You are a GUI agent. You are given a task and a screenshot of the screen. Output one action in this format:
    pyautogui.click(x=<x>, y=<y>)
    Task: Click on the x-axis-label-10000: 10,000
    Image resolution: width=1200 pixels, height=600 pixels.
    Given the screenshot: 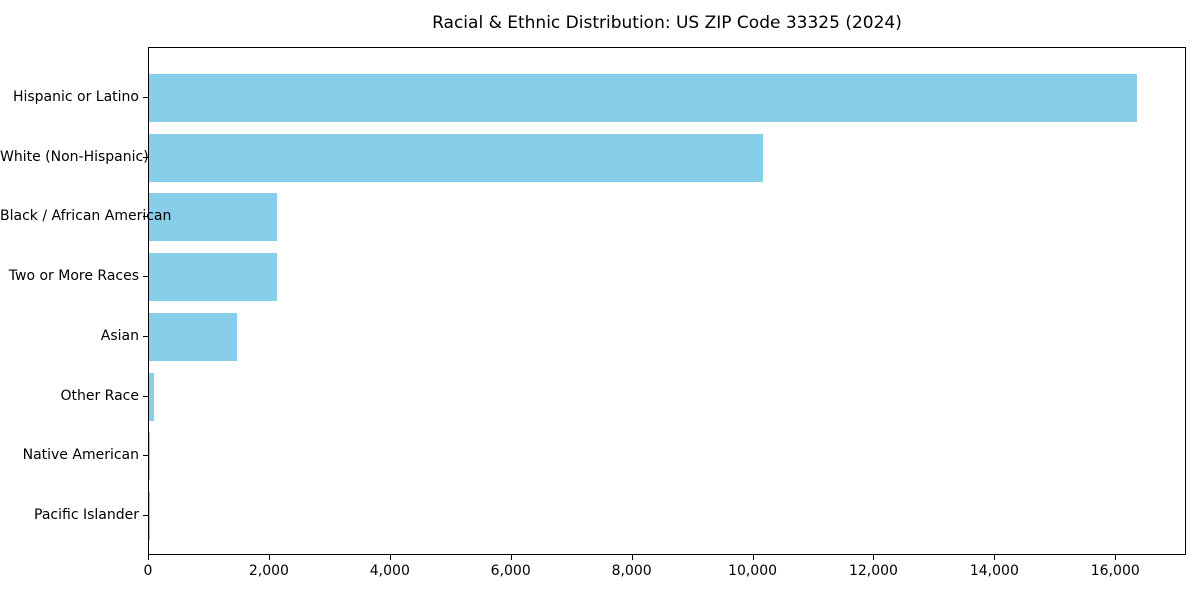 What is the action you would take?
    pyautogui.click(x=753, y=571)
    